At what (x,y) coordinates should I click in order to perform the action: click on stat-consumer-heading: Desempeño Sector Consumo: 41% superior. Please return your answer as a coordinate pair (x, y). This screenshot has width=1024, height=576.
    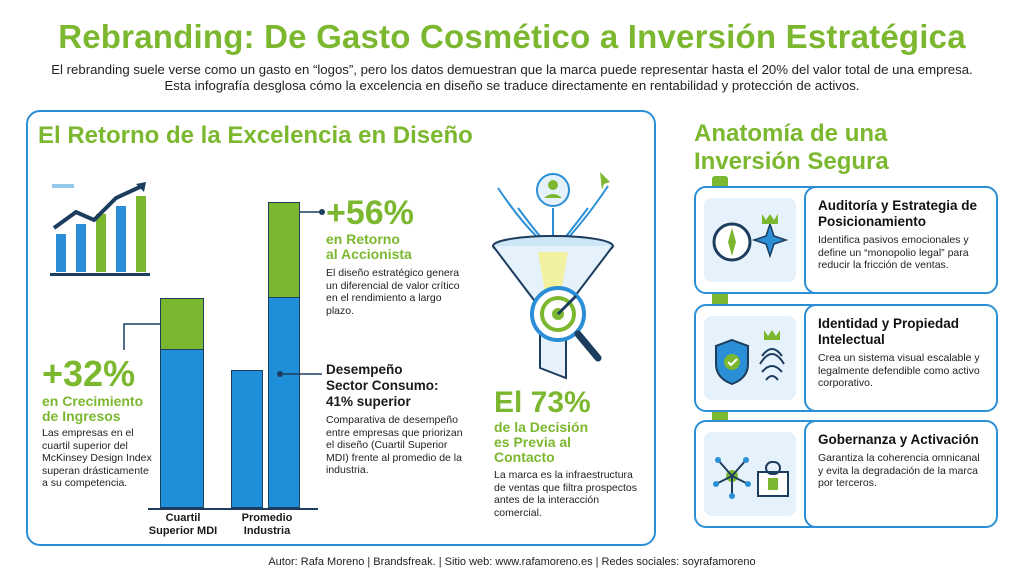
    Looking at the image, I should click on (396, 386).